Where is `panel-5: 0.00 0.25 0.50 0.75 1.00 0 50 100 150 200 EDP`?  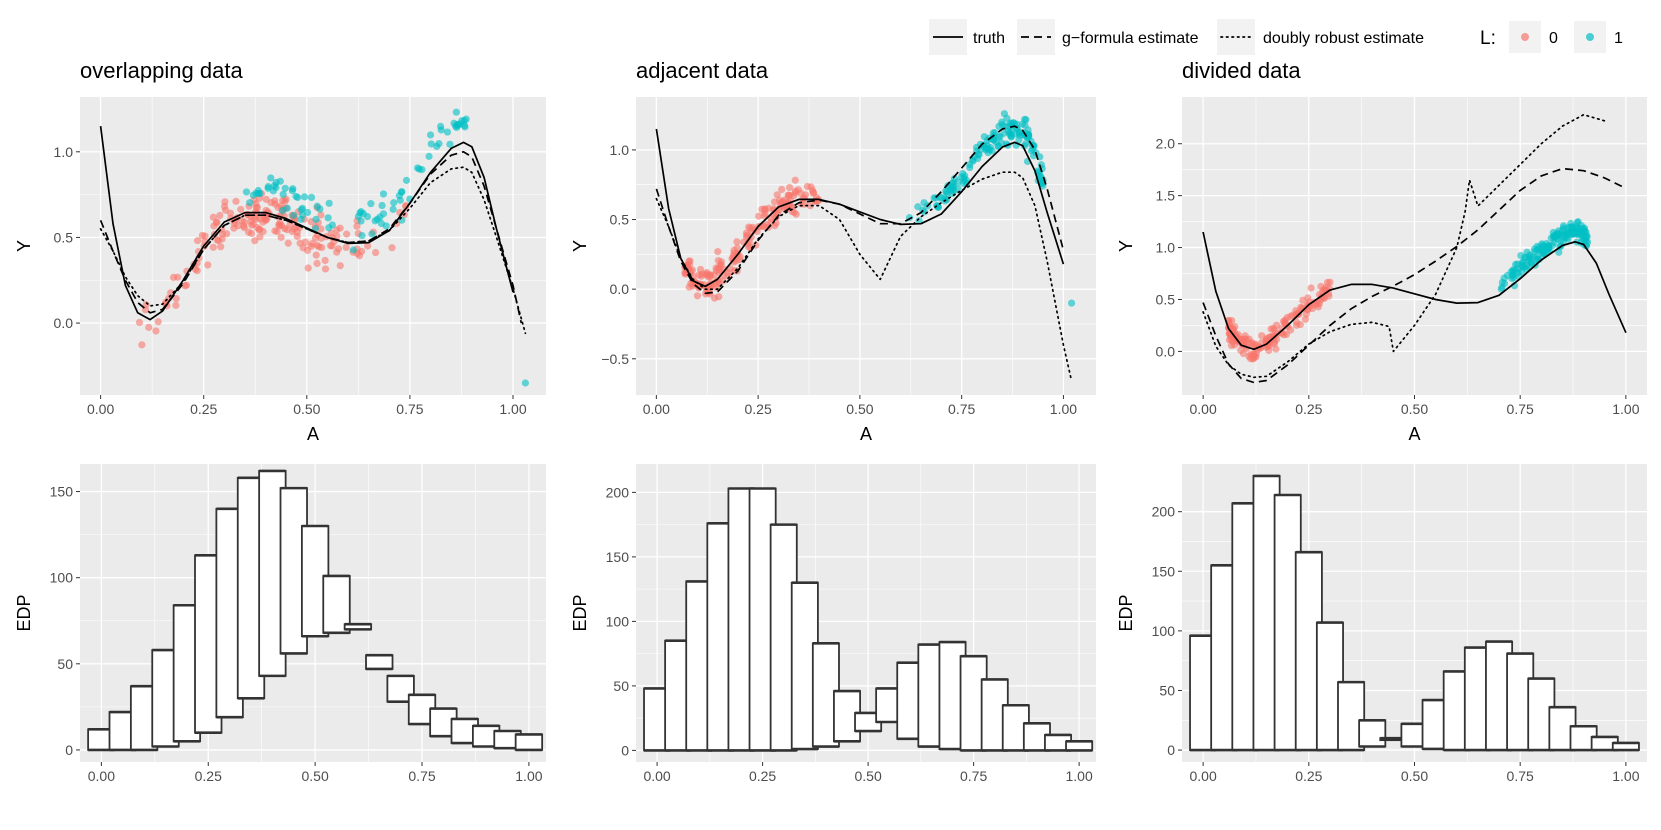 panel-5: 0.00 0.25 0.50 0.75 1.00 0 50 100 150 200 EDP is located at coordinates (833, 624).